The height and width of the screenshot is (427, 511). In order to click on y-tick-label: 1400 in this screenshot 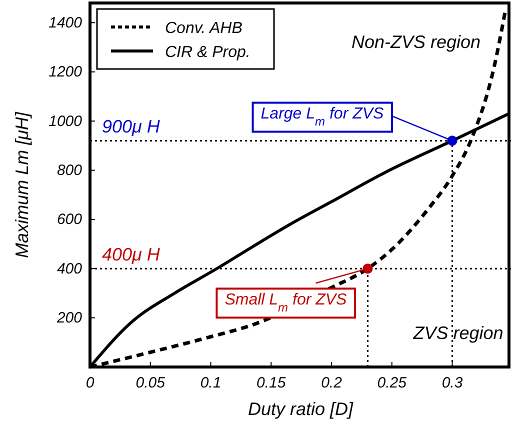, I will do `click(65, 23)`.